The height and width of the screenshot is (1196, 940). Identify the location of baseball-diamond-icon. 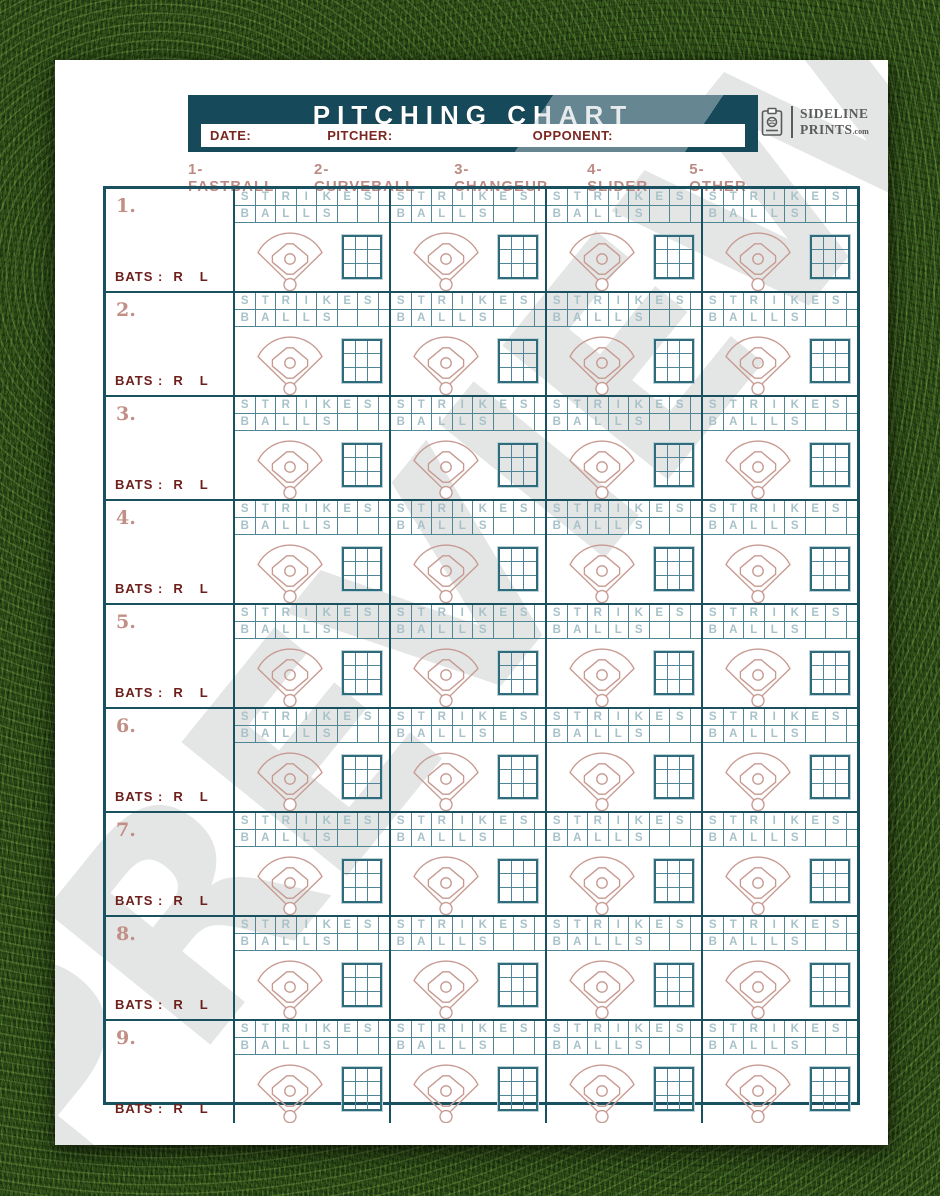
(446, 259).